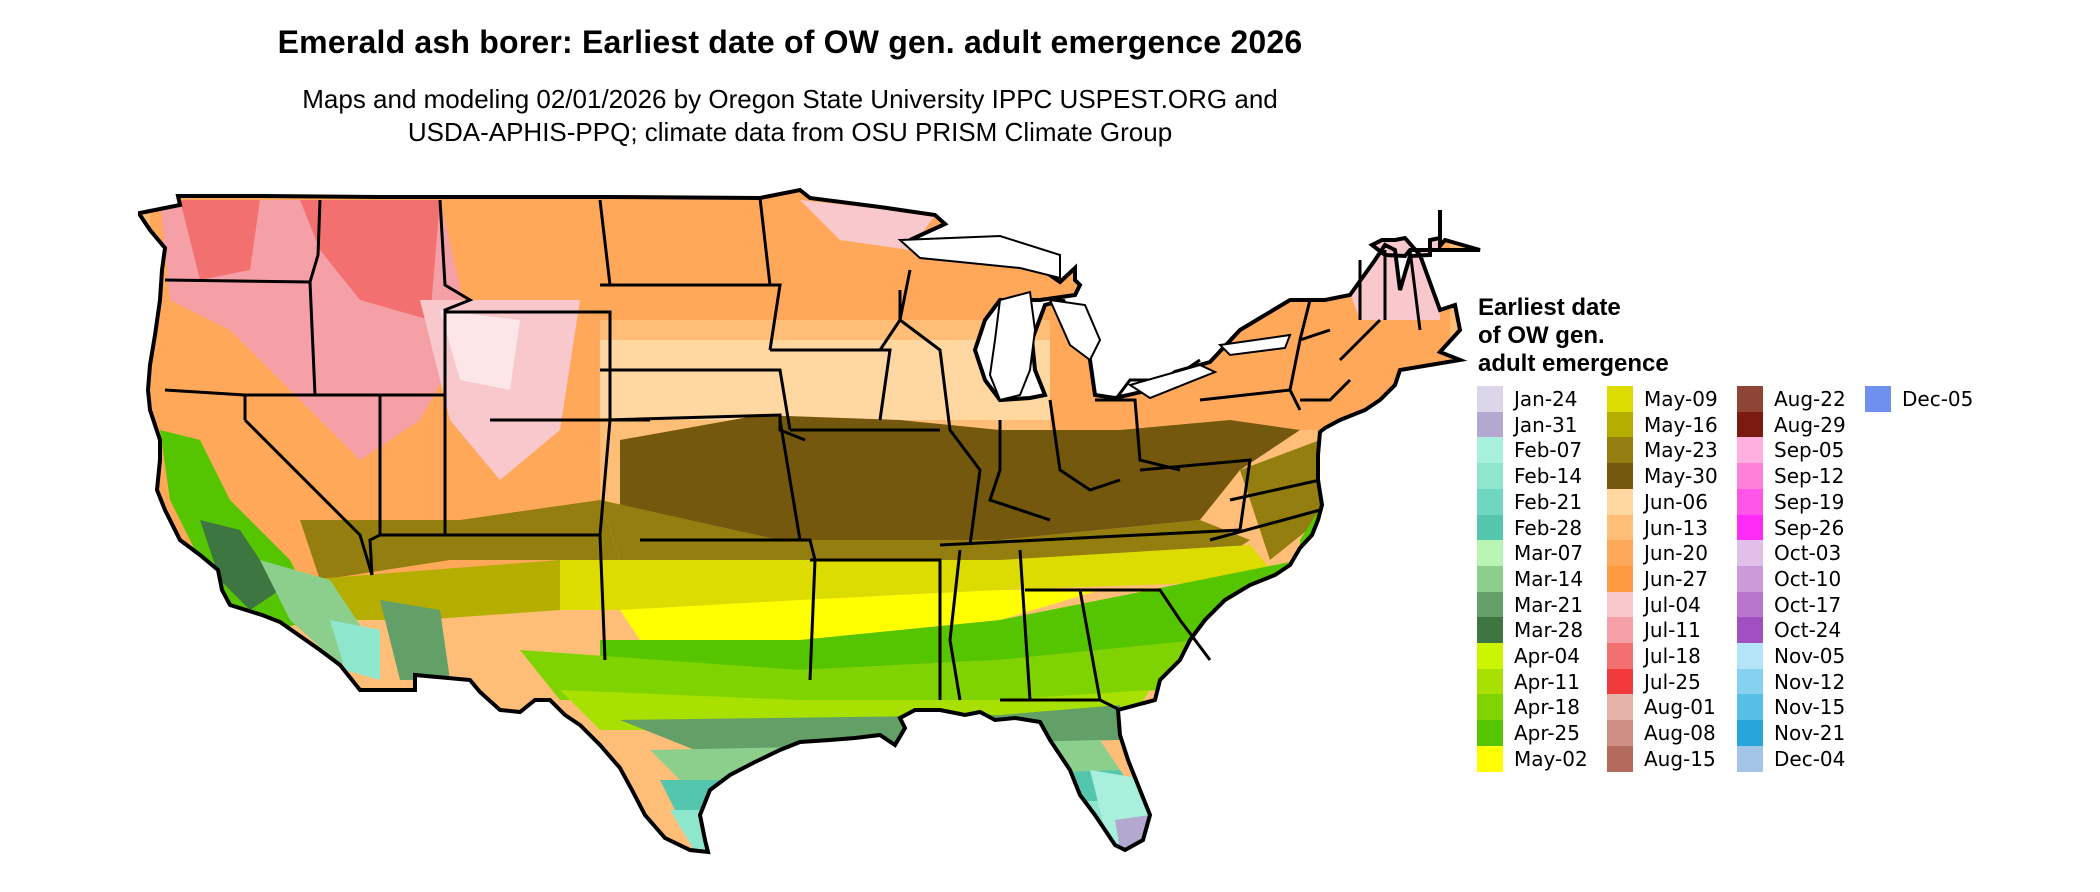  I want to click on legend-label: Oct-24, so click(1808, 630).